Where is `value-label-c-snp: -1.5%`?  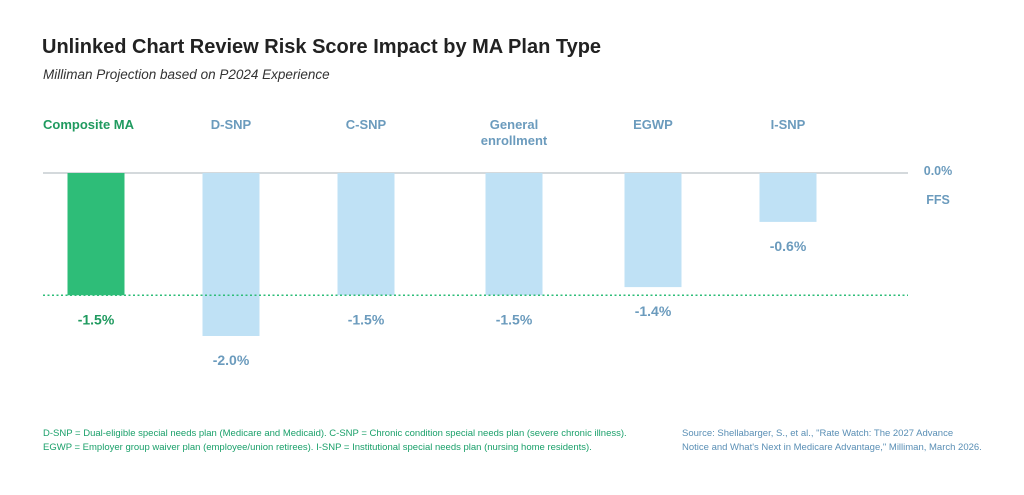
value-label-c-snp: -1.5% is located at coordinates (366, 319).